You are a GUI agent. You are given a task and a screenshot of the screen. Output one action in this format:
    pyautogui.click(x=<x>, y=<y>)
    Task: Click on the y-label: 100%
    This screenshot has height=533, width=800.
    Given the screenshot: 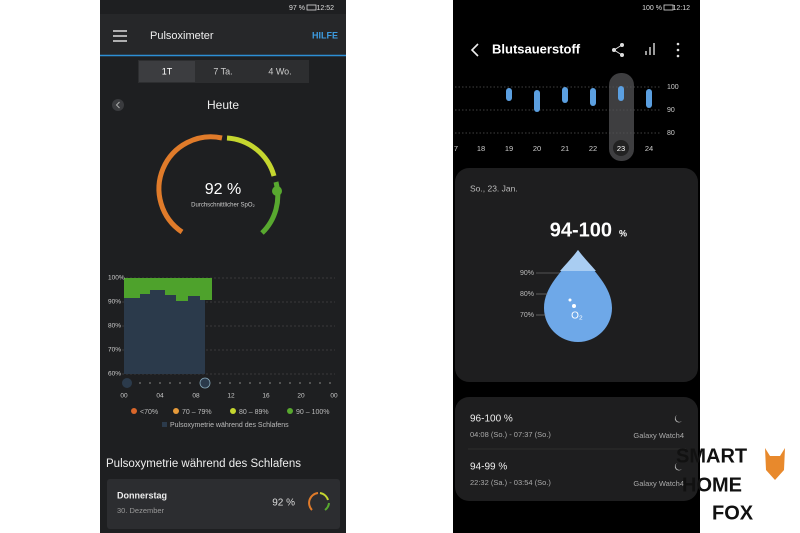 What is the action you would take?
    pyautogui.click(x=116, y=278)
    